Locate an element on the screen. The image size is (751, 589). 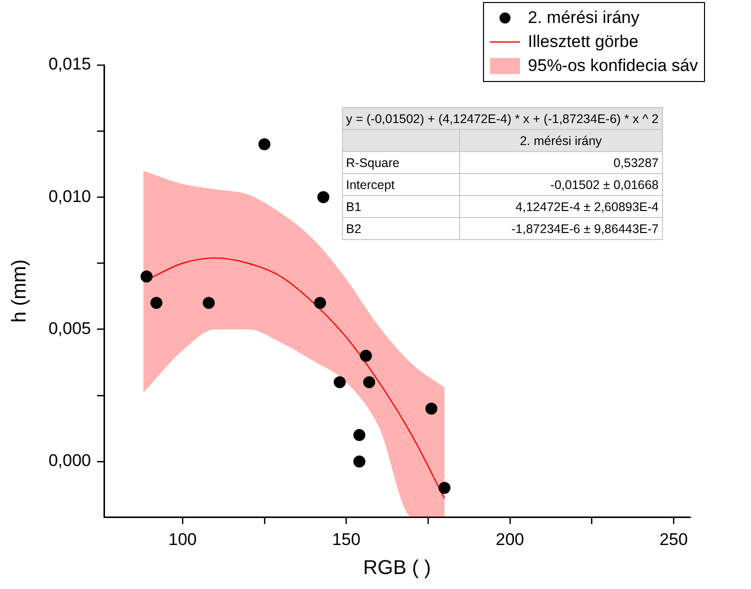
x-tick-label: 200 is located at coordinates (510, 539).